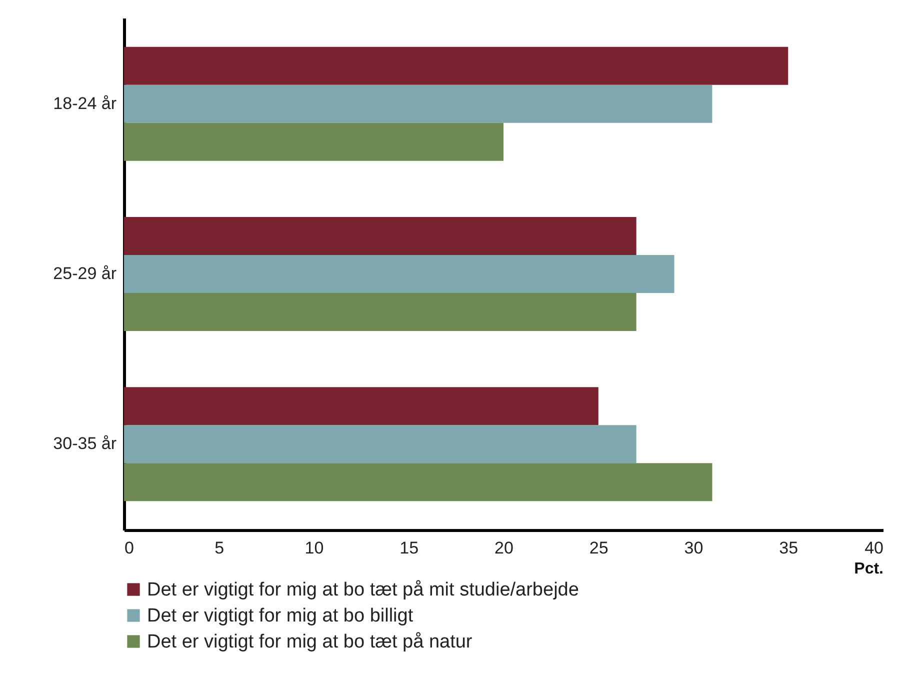 The height and width of the screenshot is (677, 906). What do you see at coordinates (314, 548) in the screenshot?
I see `x-tick-label: 10` at bounding box center [314, 548].